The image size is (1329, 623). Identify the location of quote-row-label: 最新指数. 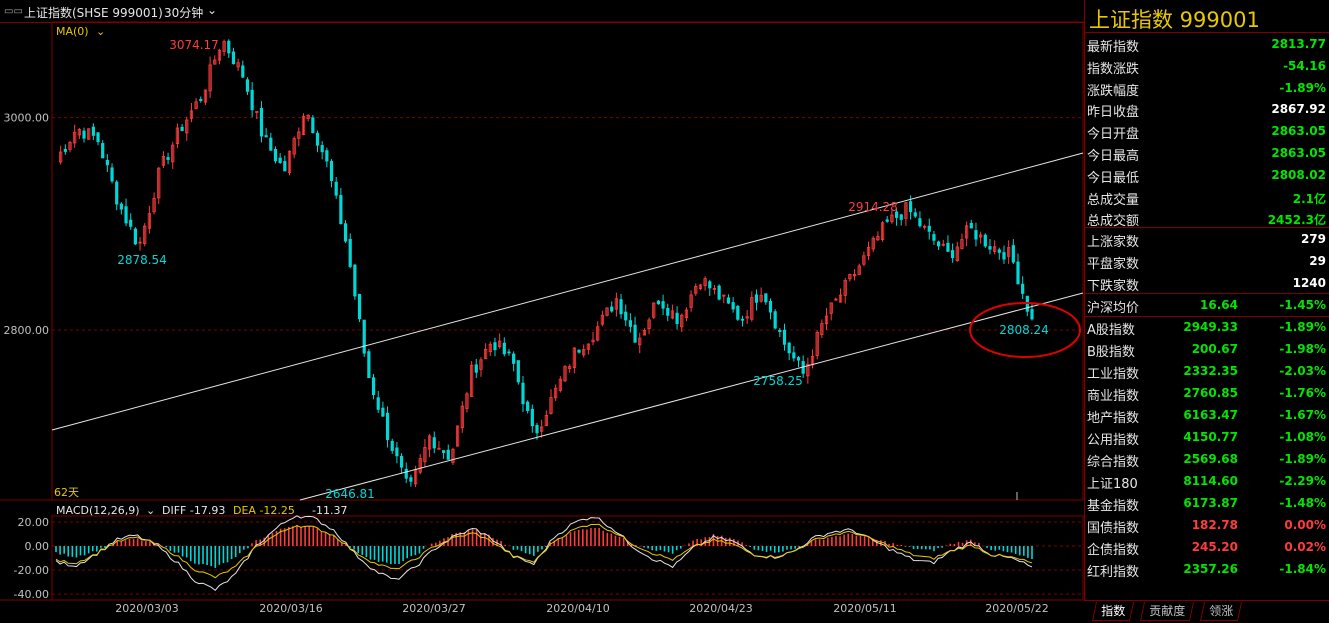
(1113, 47).